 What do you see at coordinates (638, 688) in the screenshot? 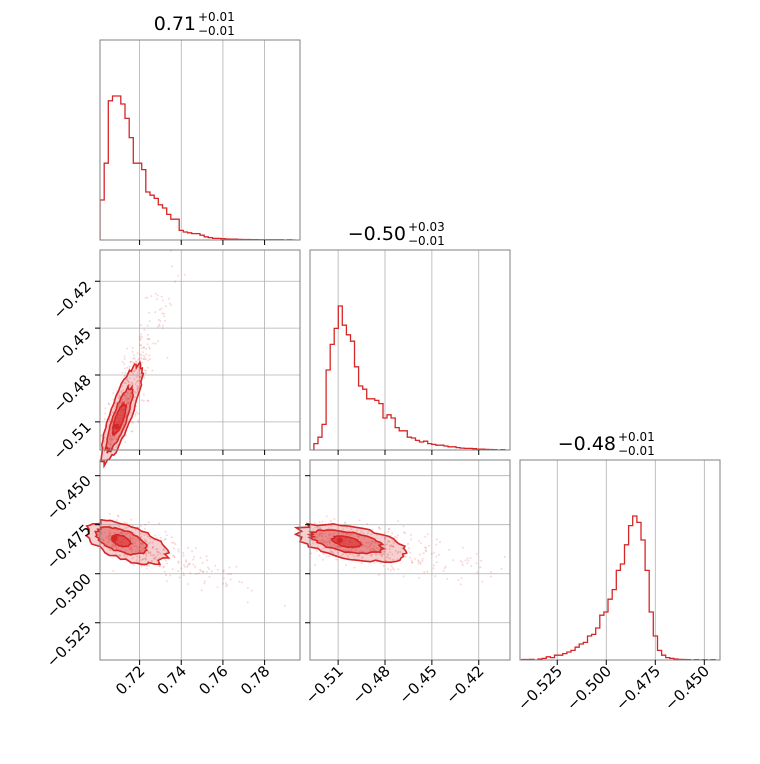
I see `x-tick-label: −0.475` at bounding box center [638, 688].